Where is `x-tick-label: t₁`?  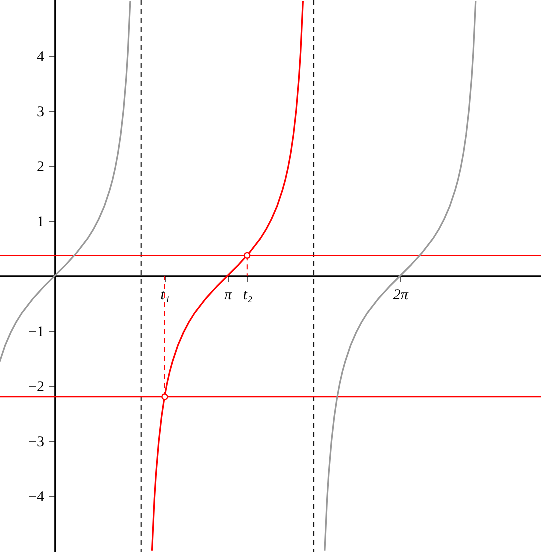 x-tick-label: t₁ is located at coordinates (165, 296).